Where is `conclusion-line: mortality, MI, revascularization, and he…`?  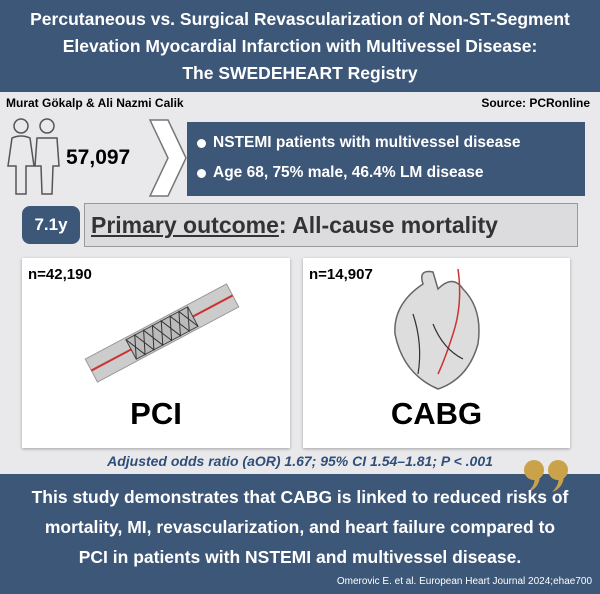 conclusion-line: mortality, MI, revascularization, and he… is located at coordinates (300, 527).